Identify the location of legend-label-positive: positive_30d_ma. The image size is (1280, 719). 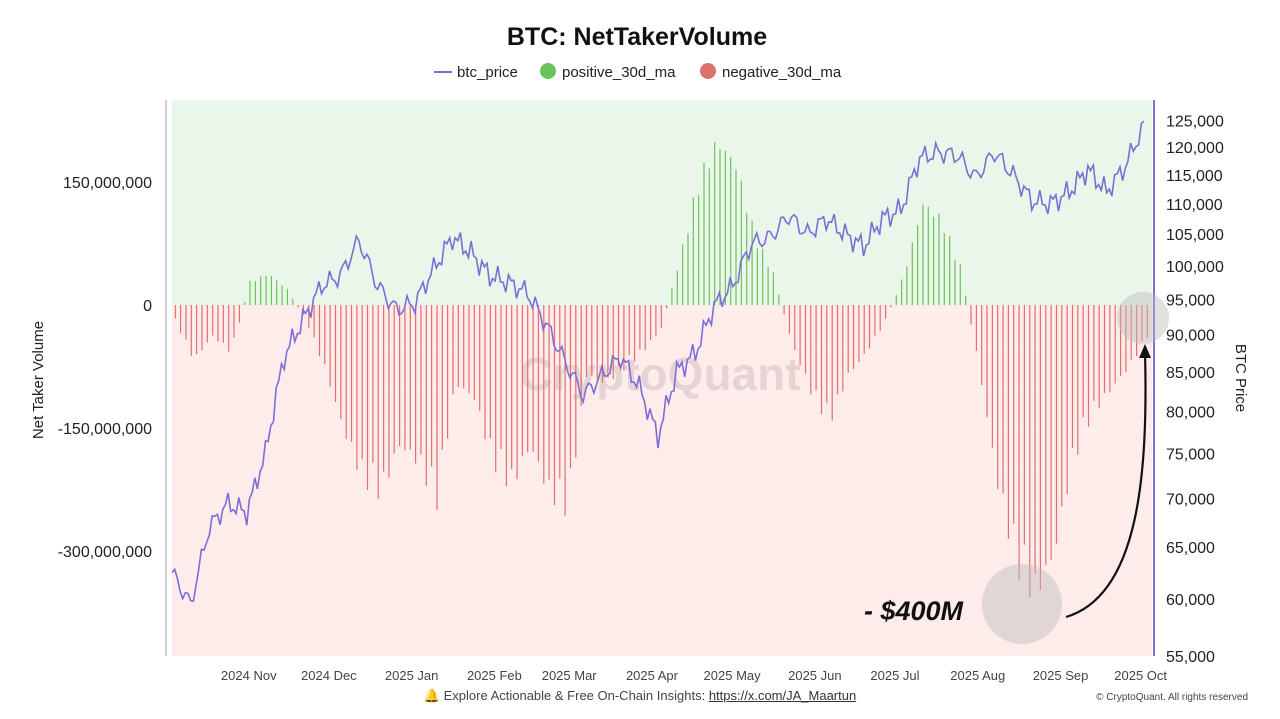
(619, 72).